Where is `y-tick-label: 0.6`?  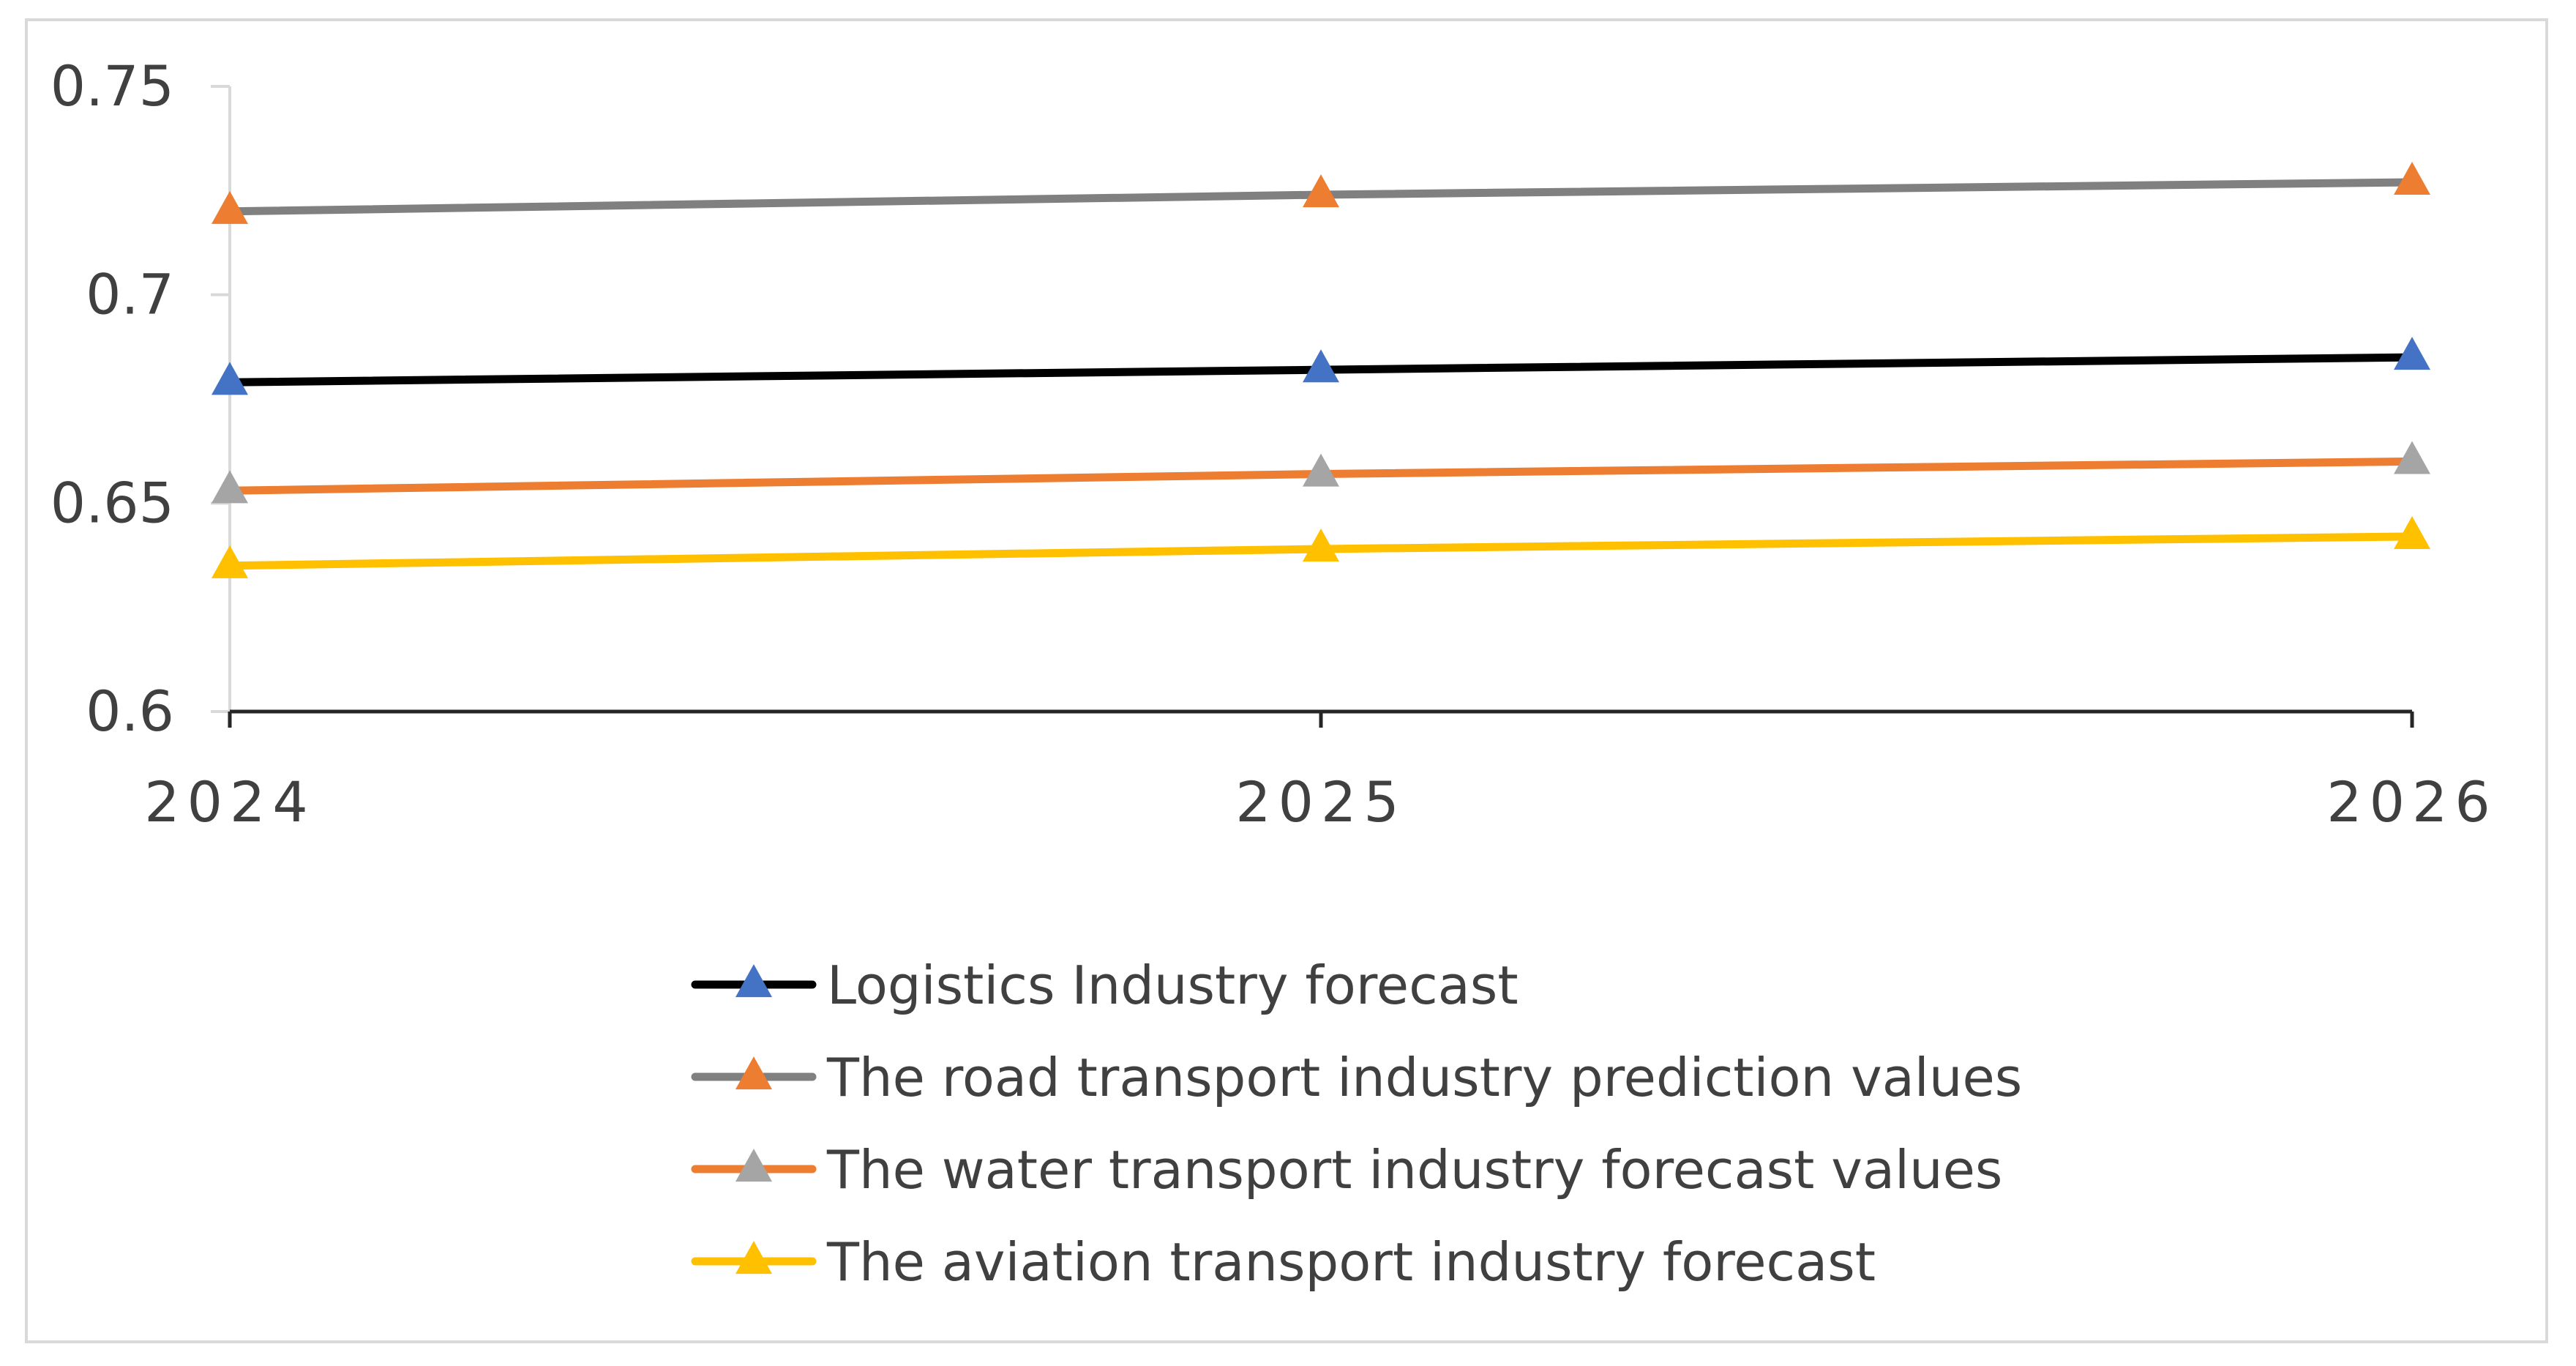 y-tick-label: 0.6 is located at coordinates (130, 712).